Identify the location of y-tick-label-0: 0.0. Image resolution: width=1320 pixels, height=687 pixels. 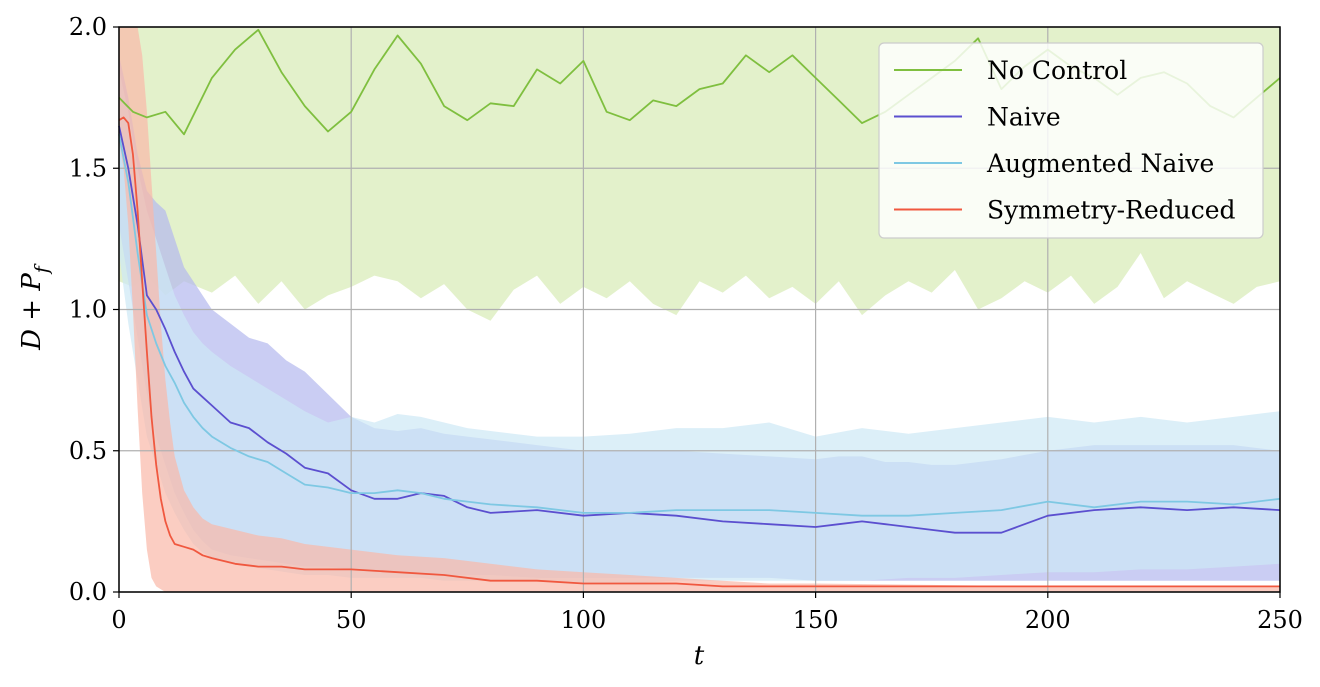
(88, 592).